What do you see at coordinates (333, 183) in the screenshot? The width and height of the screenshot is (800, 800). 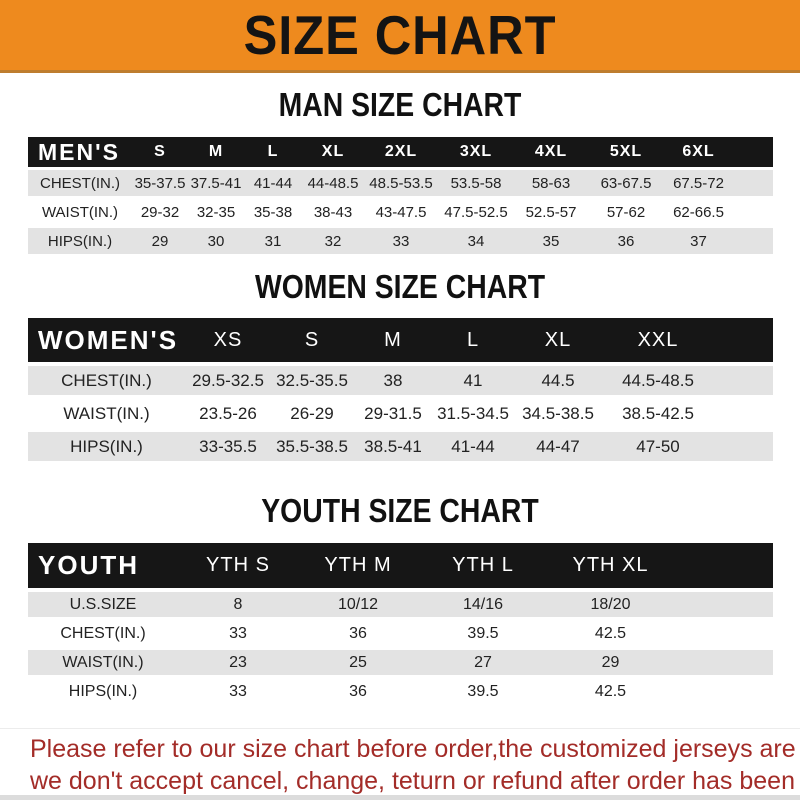 I see `cell: 44-48.5` at bounding box center [333, 183].